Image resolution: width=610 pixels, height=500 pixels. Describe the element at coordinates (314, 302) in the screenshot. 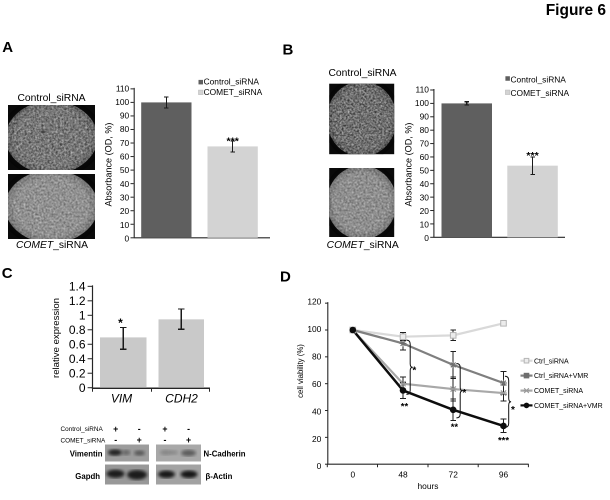

I see `svg-text: 120` at that location.